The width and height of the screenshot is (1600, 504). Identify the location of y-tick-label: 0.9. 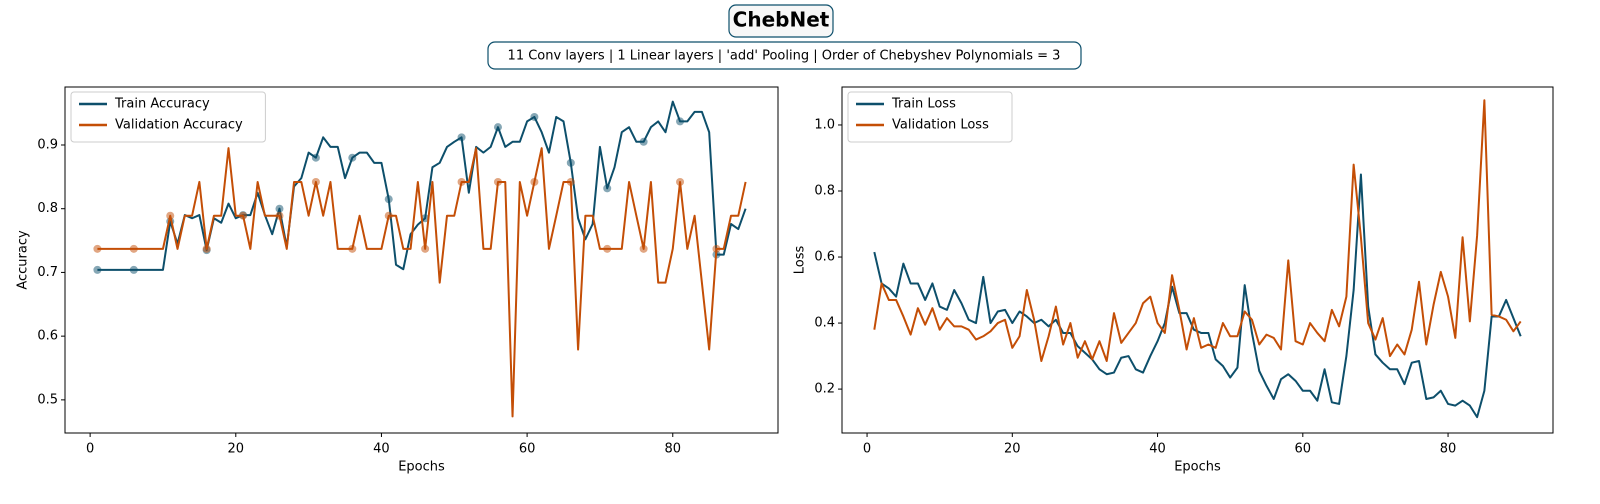
(47, 144).